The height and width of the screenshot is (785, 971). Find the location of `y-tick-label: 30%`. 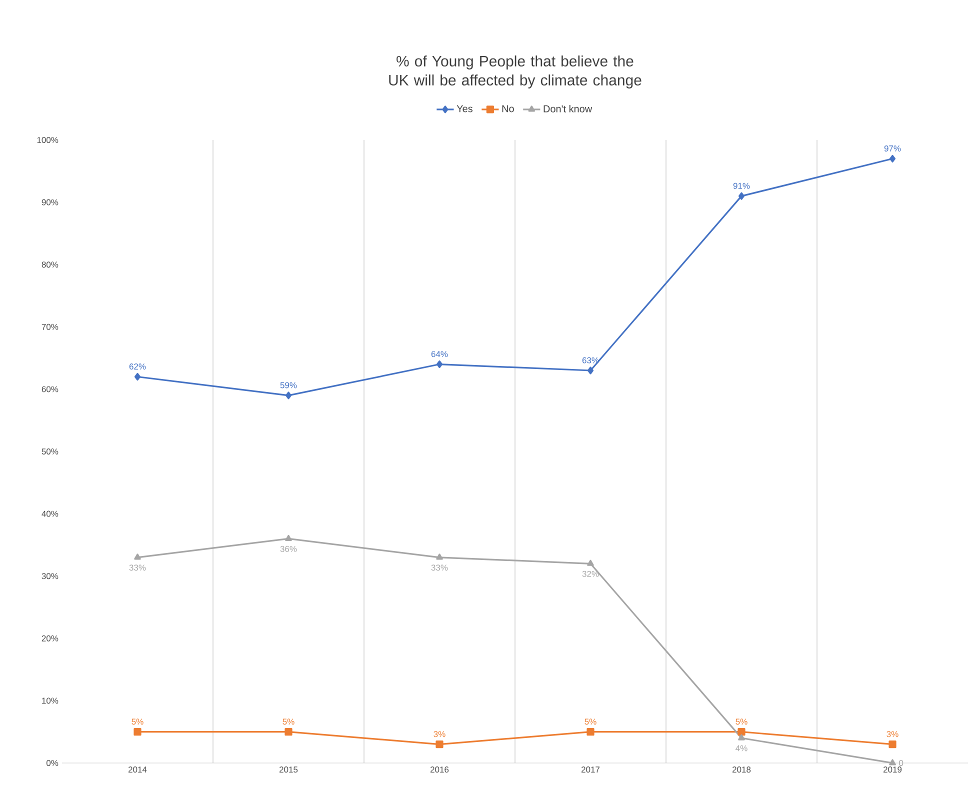

y-tick-label: 30% is located at coordinates (50, 576).